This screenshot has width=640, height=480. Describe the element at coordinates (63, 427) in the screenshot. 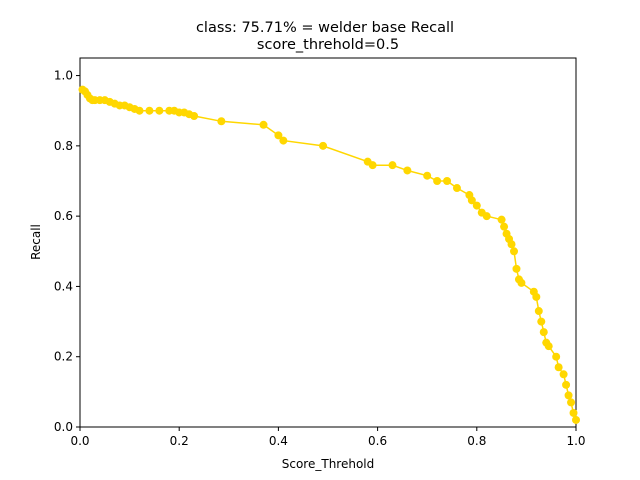

I see `y-tick-label: 0.0` at that location.